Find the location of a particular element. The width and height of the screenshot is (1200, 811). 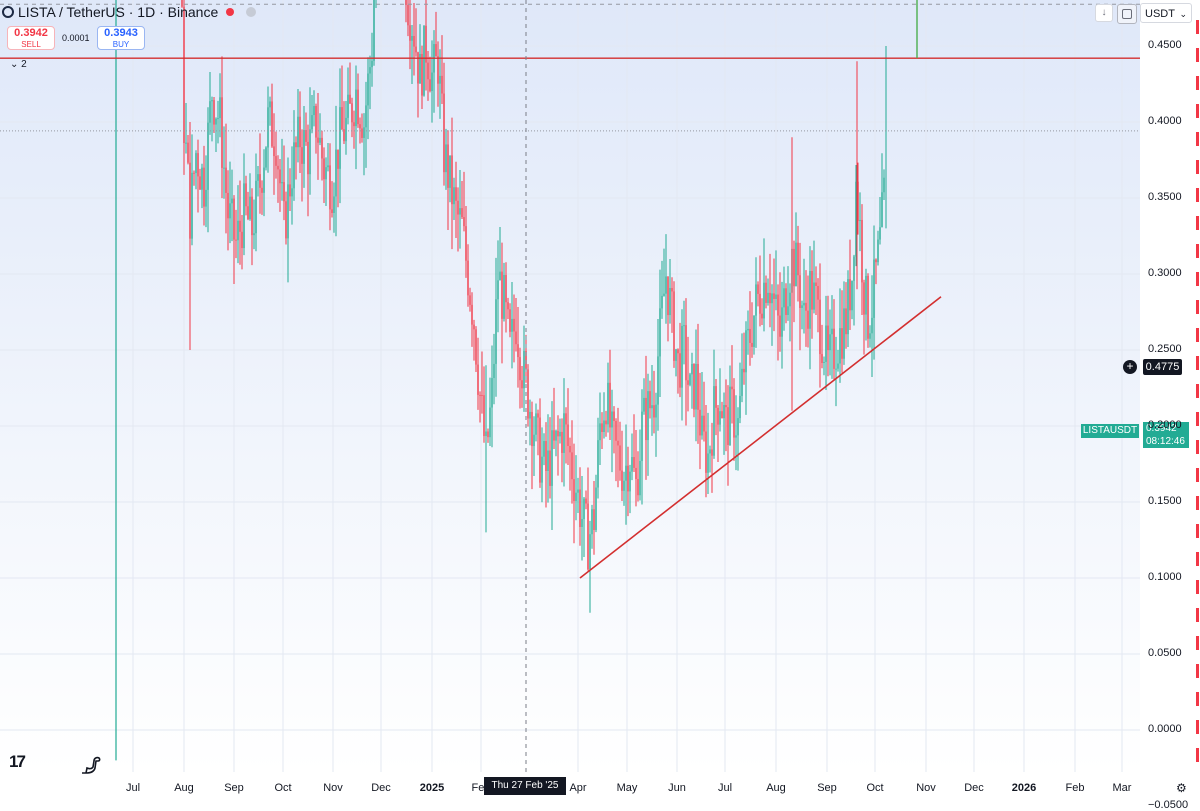

sell-button: 0.3942 SELL is located at coordinates (31, 38).